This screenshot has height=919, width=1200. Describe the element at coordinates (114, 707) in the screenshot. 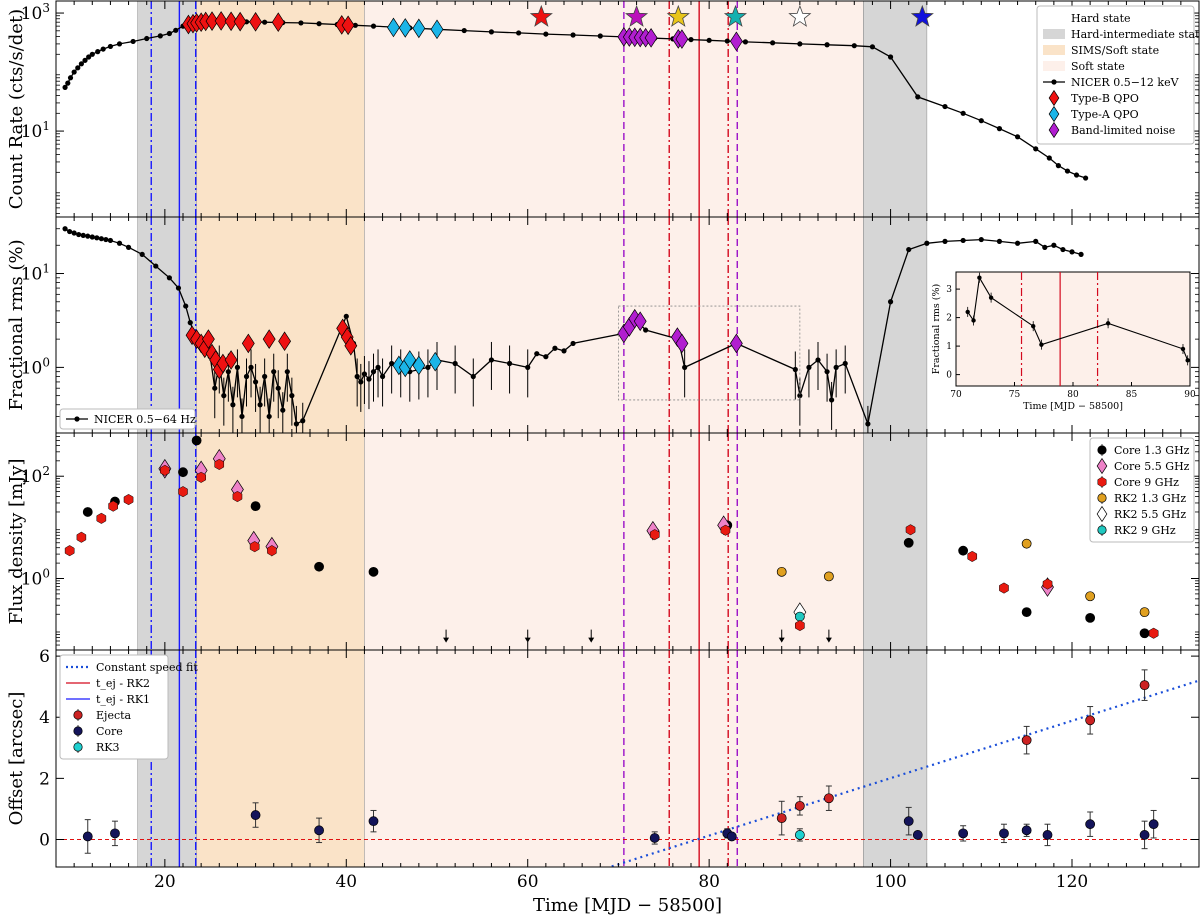

I see `legend-box` at that location.